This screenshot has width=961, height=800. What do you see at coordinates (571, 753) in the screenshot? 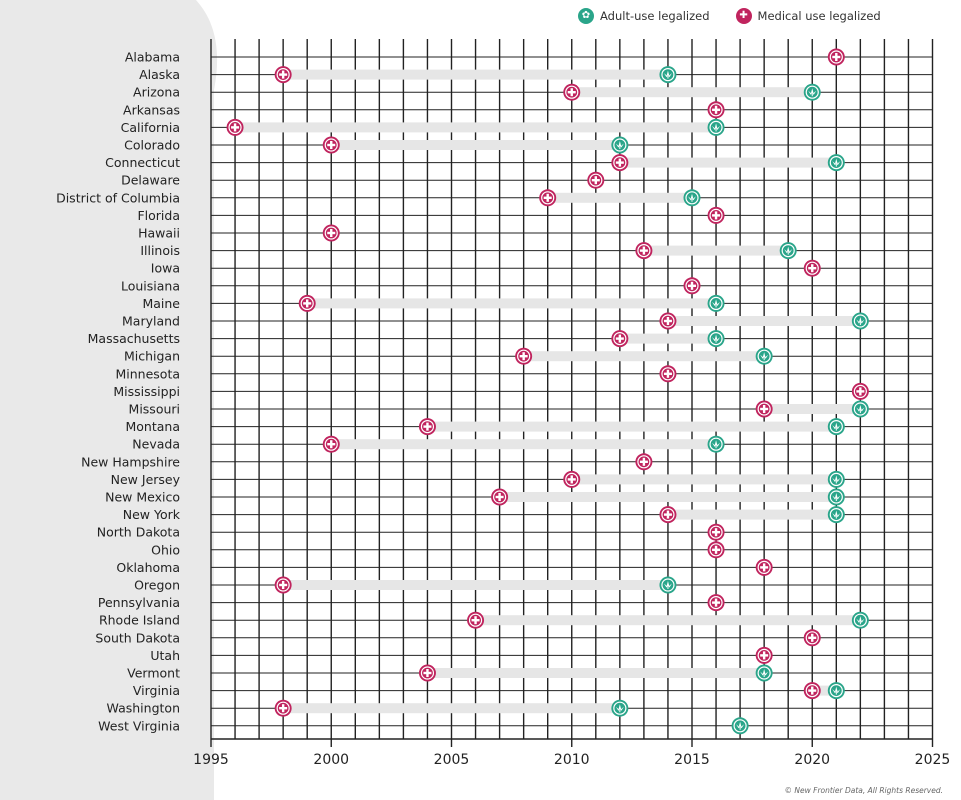
I see `x-axis-ticks: 1995 2000 2005 2010 2015 2020 2025` at bounding box center [571, 753].